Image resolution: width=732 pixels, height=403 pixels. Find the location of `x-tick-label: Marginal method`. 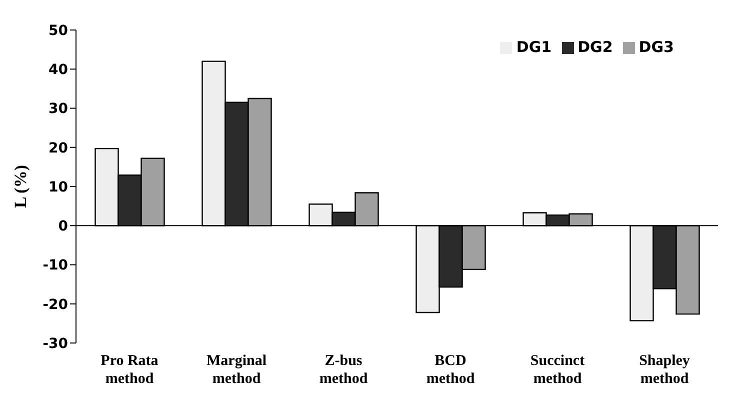

x-tick-label: Marginal method is located at coordinates (236, 370).